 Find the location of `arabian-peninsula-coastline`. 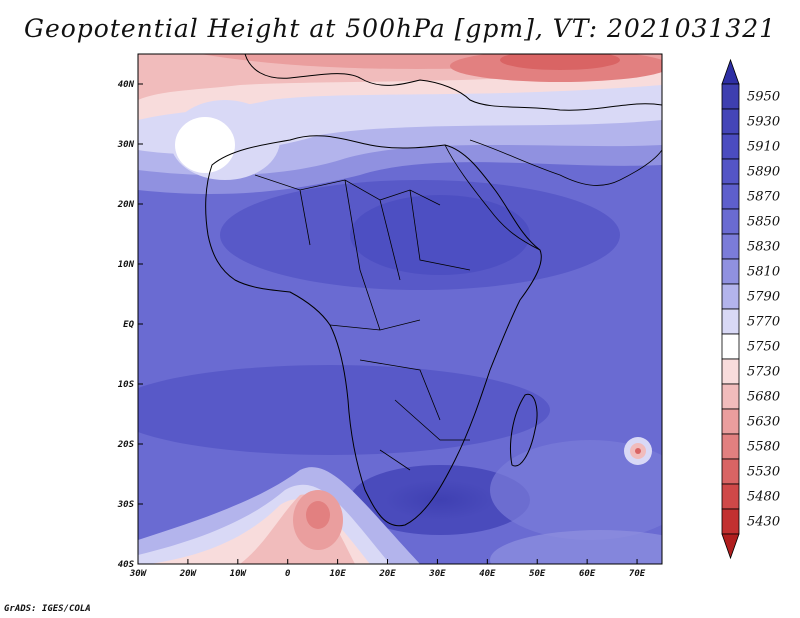

arabian-peninsula-coastline is located at coordinates (565, 162).